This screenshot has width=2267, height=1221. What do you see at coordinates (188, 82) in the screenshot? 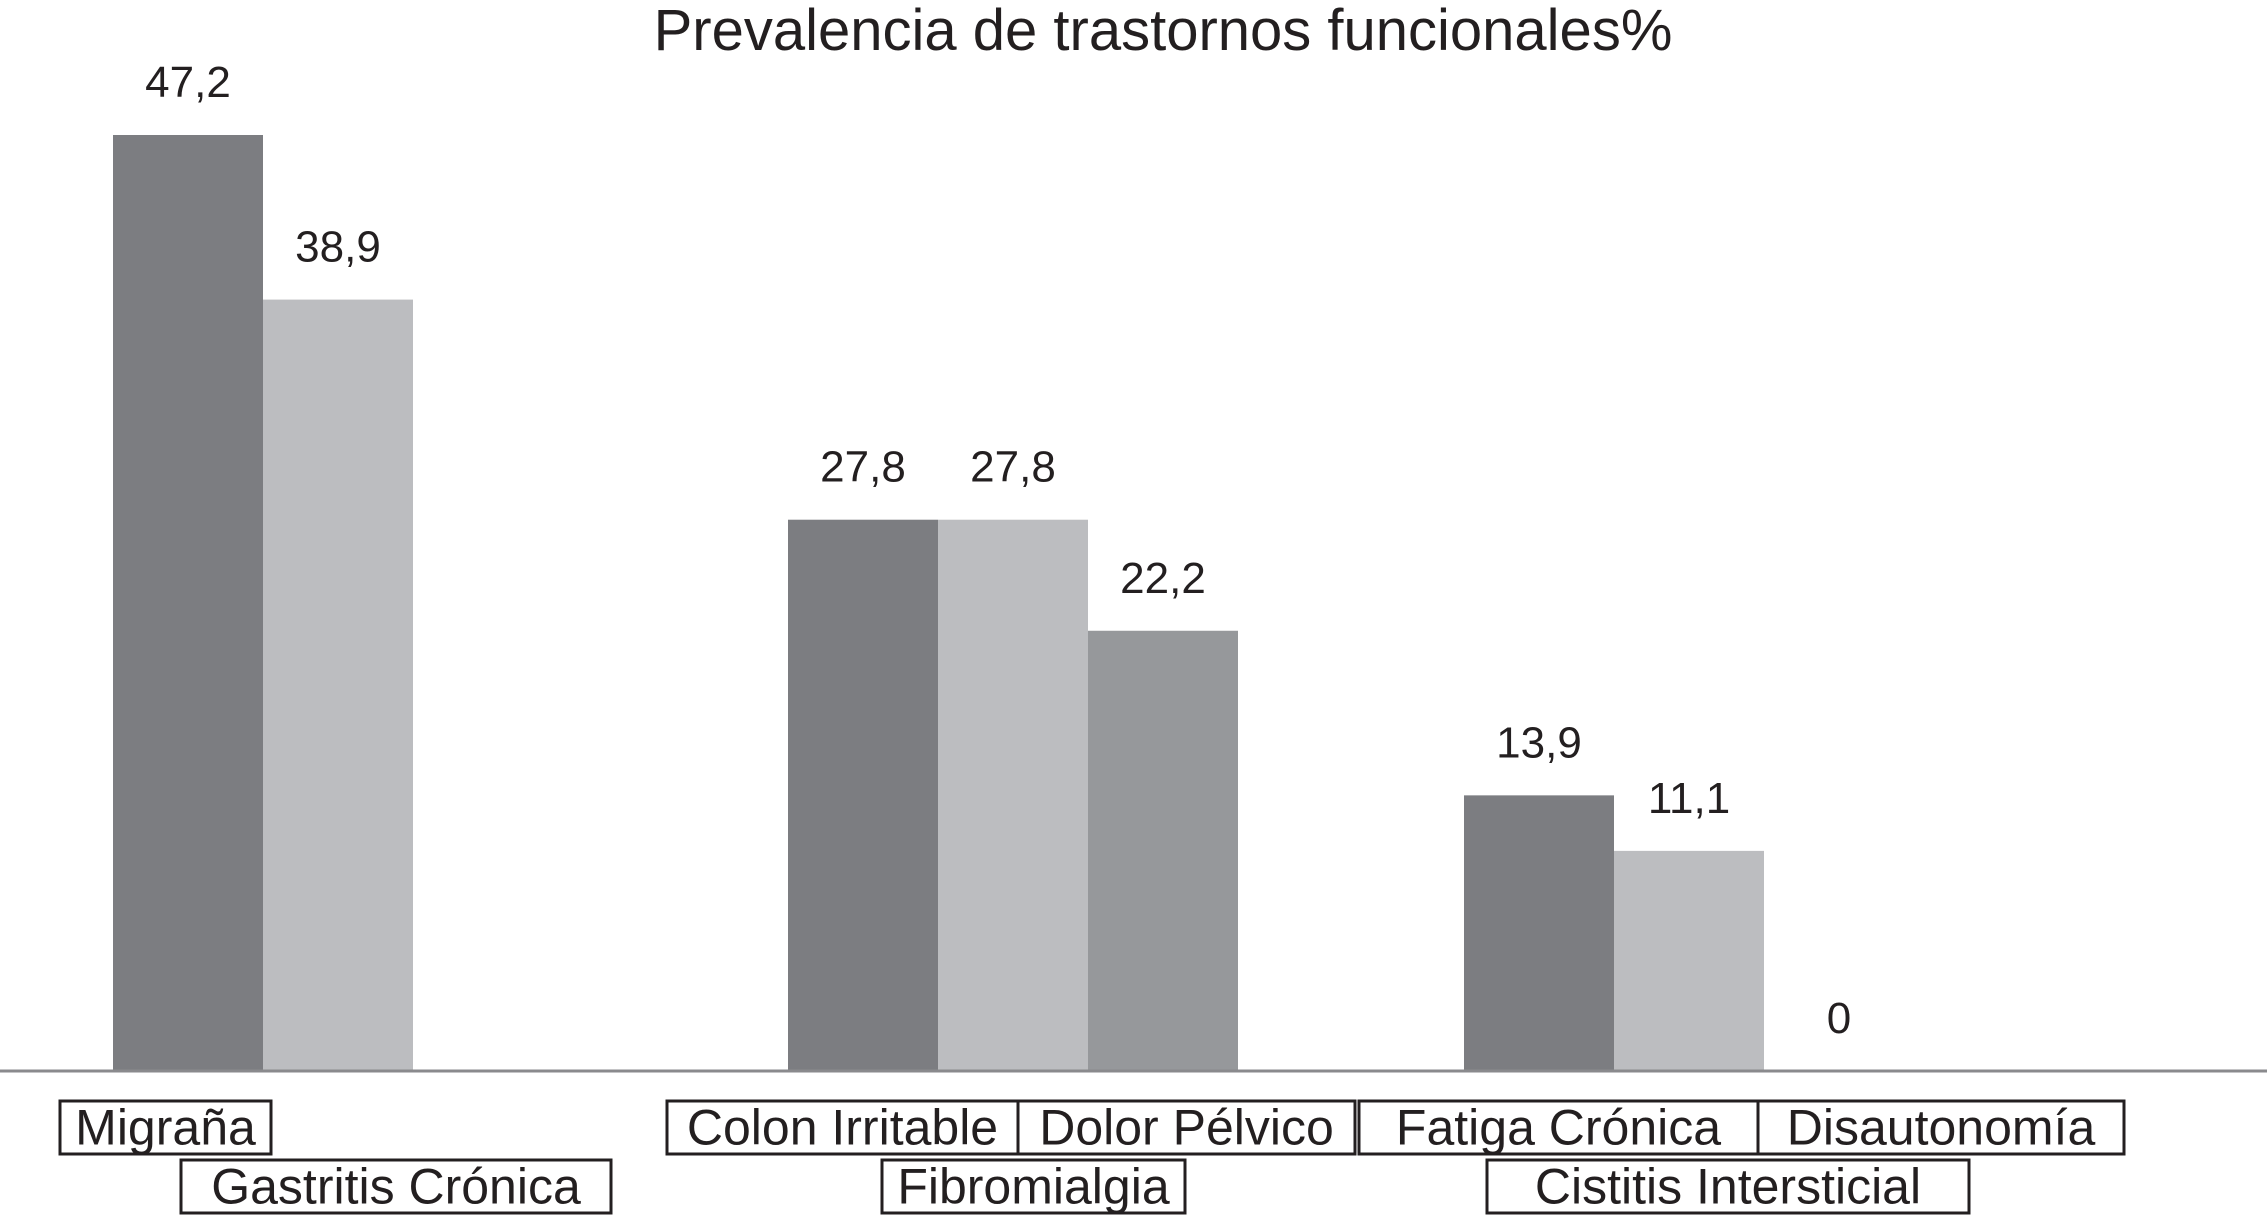
I see `value-label-migrana: 47,2` at bounding box center [188, 82].